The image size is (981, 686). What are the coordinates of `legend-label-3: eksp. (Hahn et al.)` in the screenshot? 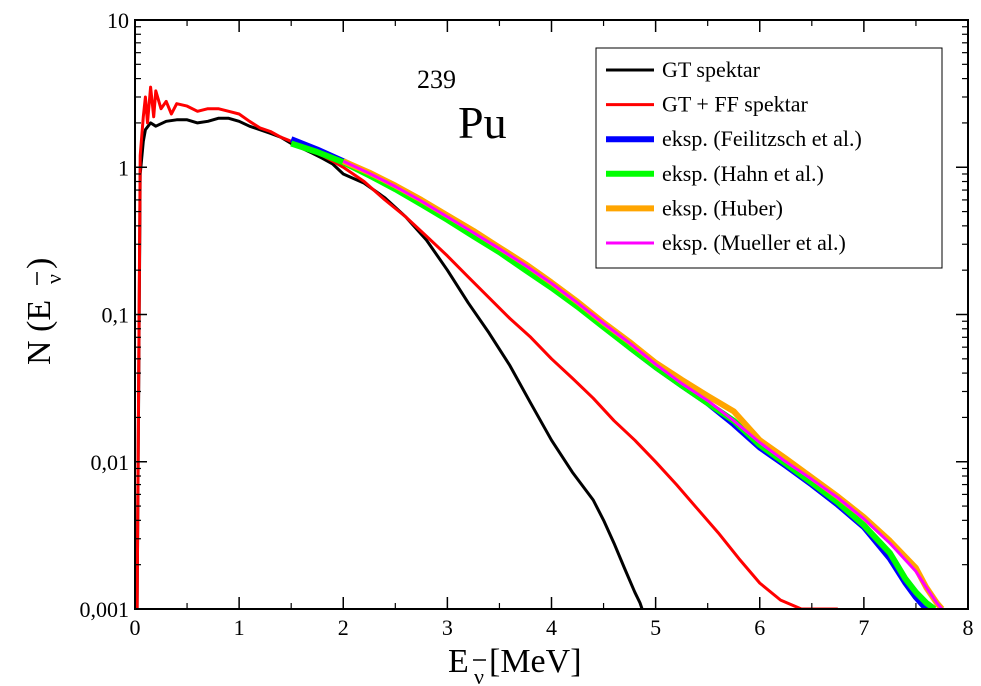 It's located at (743, 173).